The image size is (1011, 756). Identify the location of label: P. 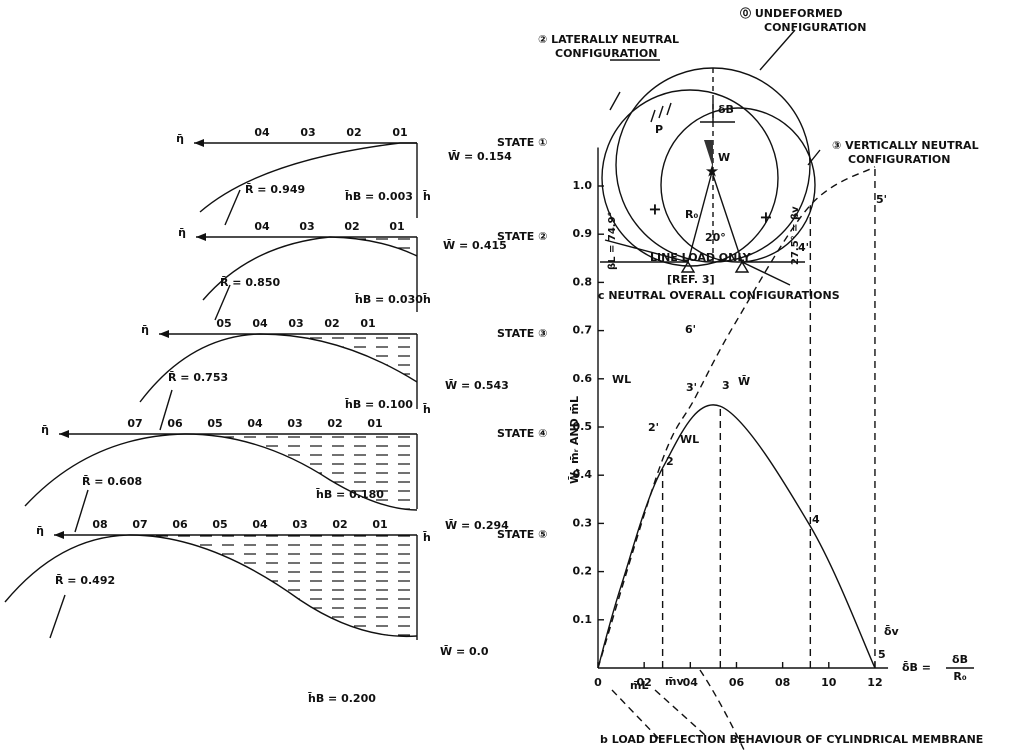
(659, 129).